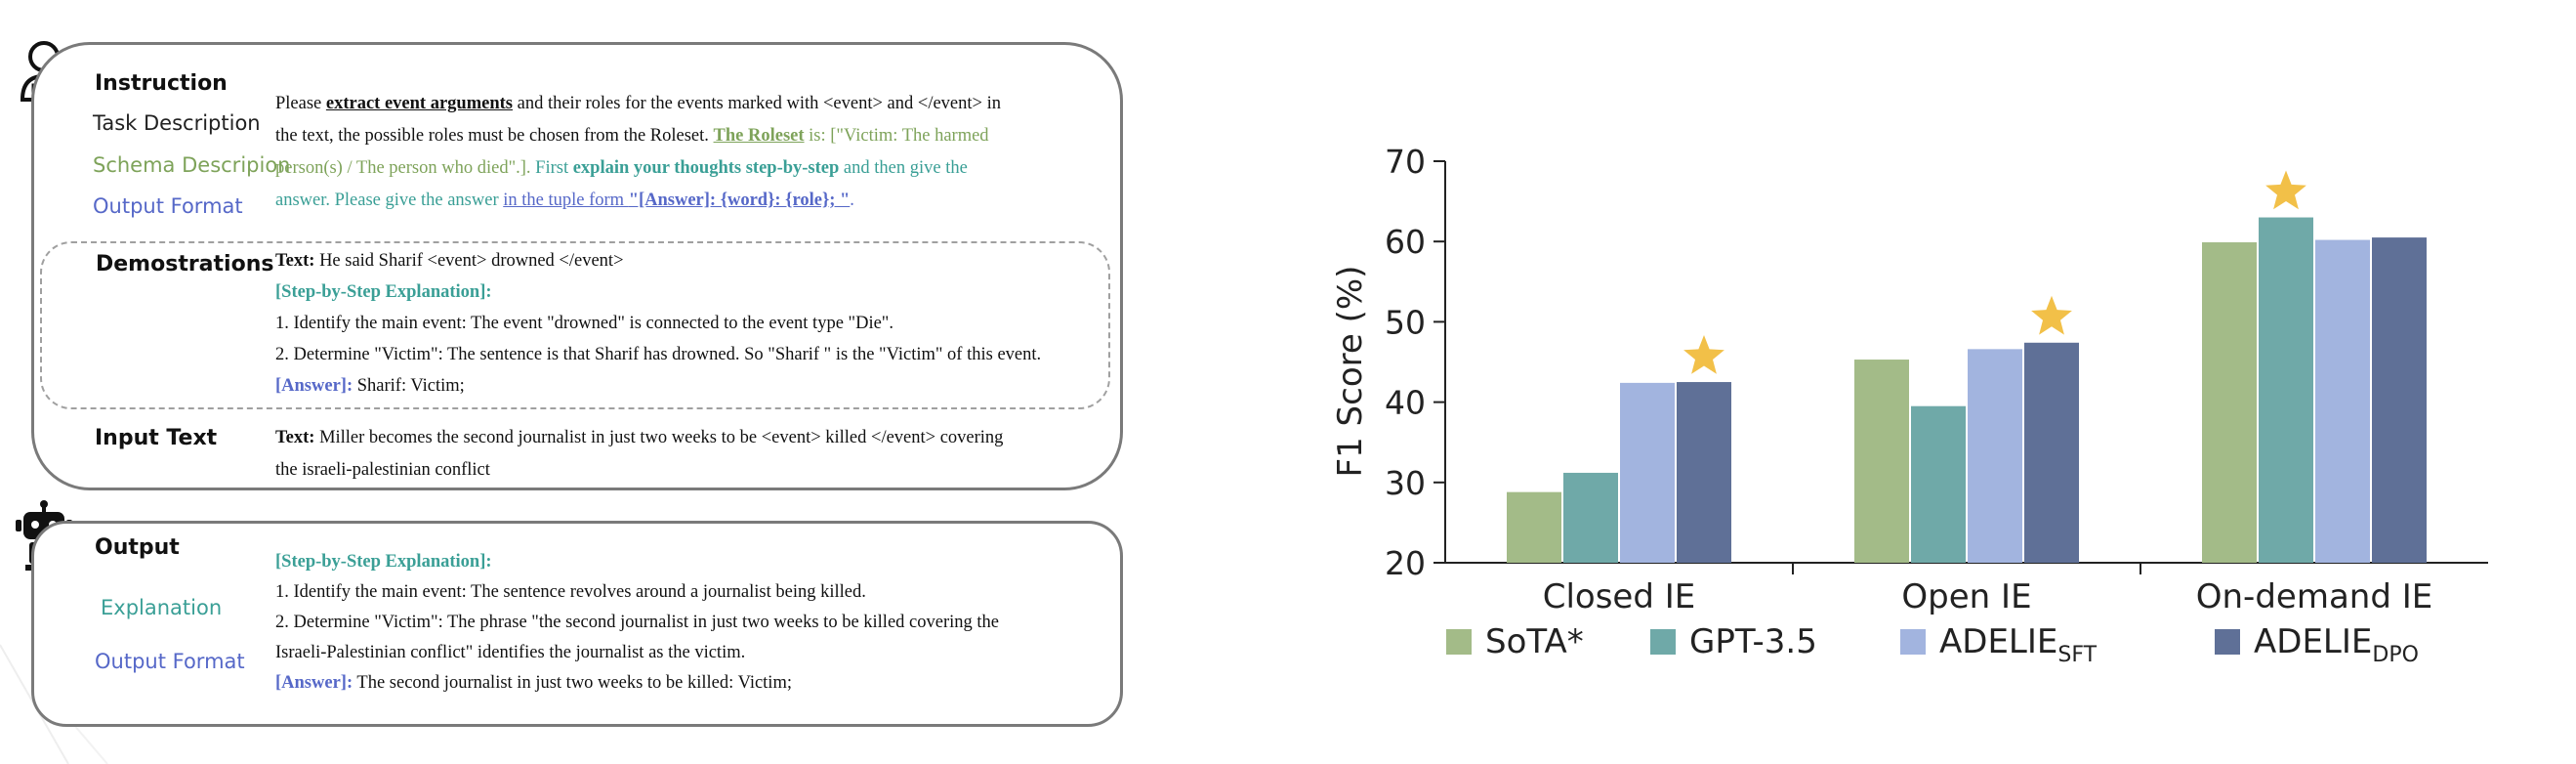 This screenshot has height=764, width=2576. Describe the element at coordinates (1405, 403) in the screenshot. I see `y-tick-label: 40` at that location.